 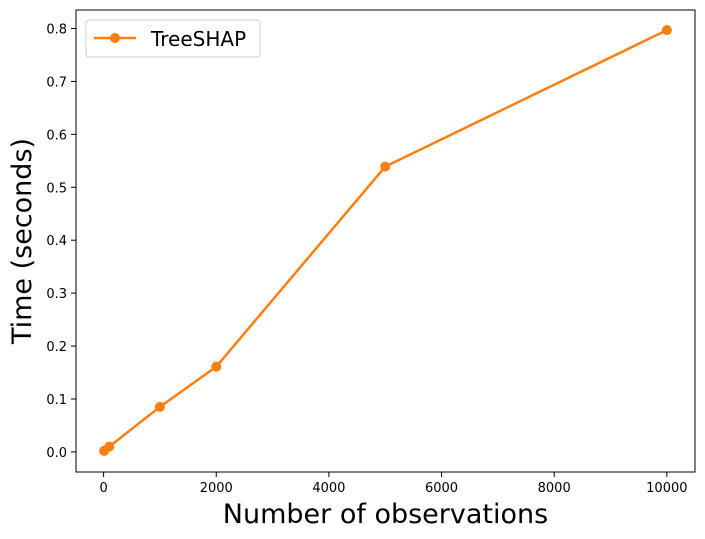 What do you see at coordinates (666, 488) in the screenshot?
I see `x-tick-label: 10000` at bounding box center [666, 488].